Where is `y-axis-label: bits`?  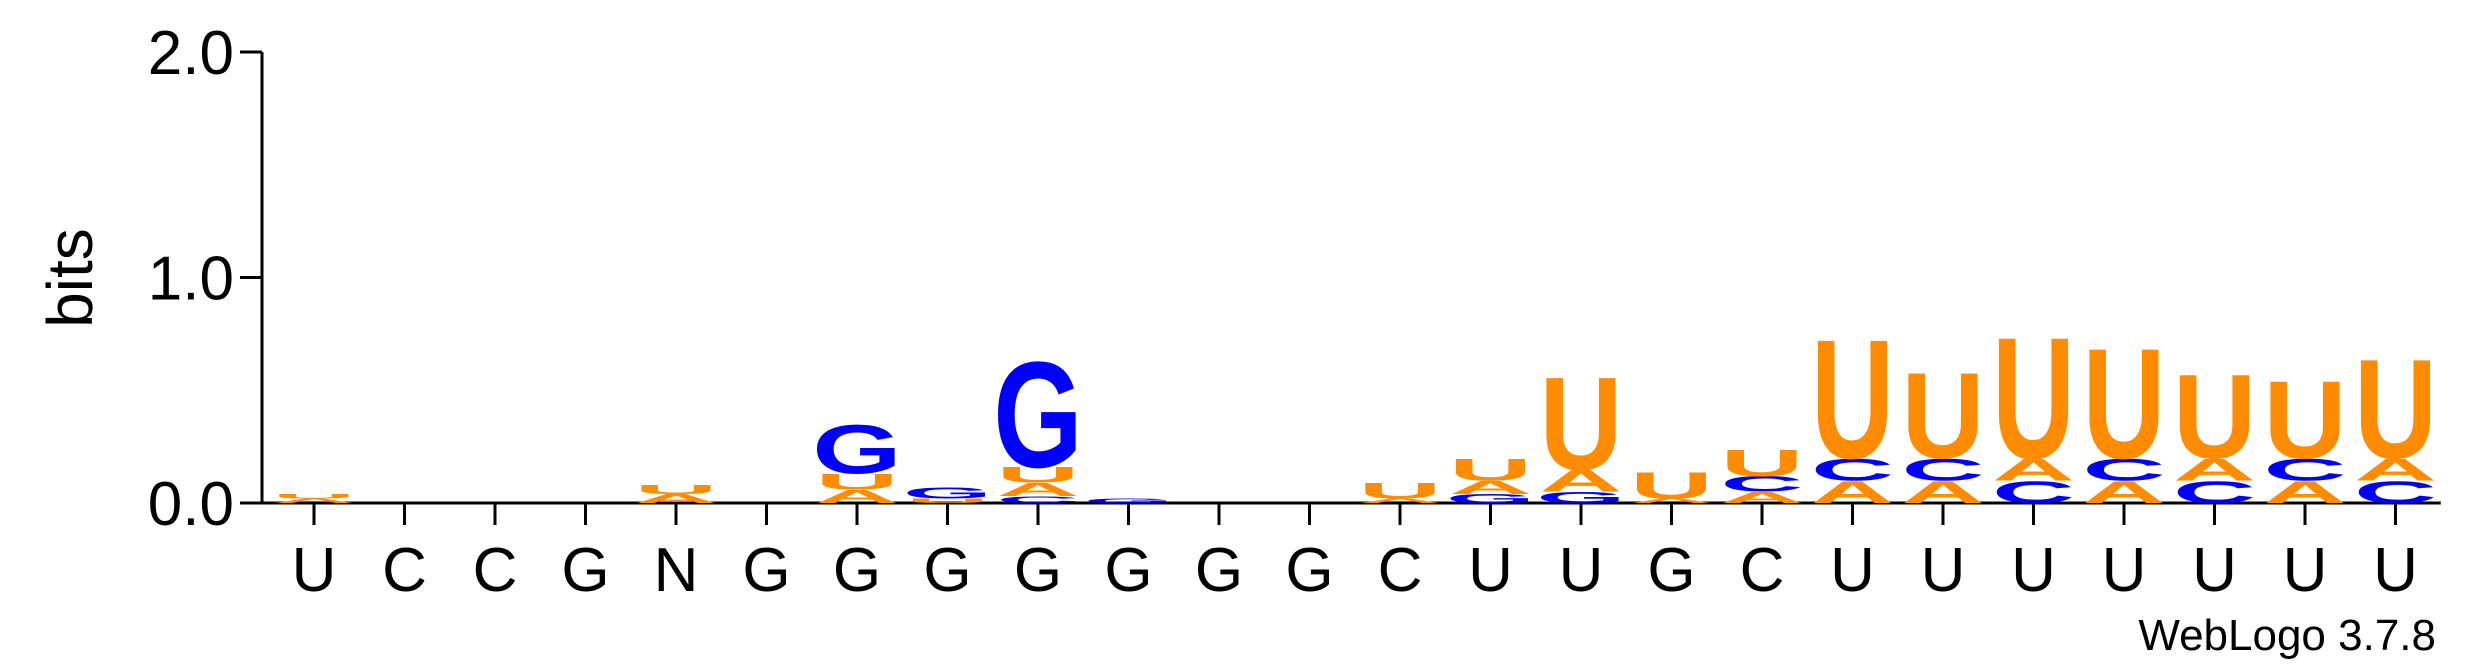
y-axis-label: bits is located at coordinates (70, 278).